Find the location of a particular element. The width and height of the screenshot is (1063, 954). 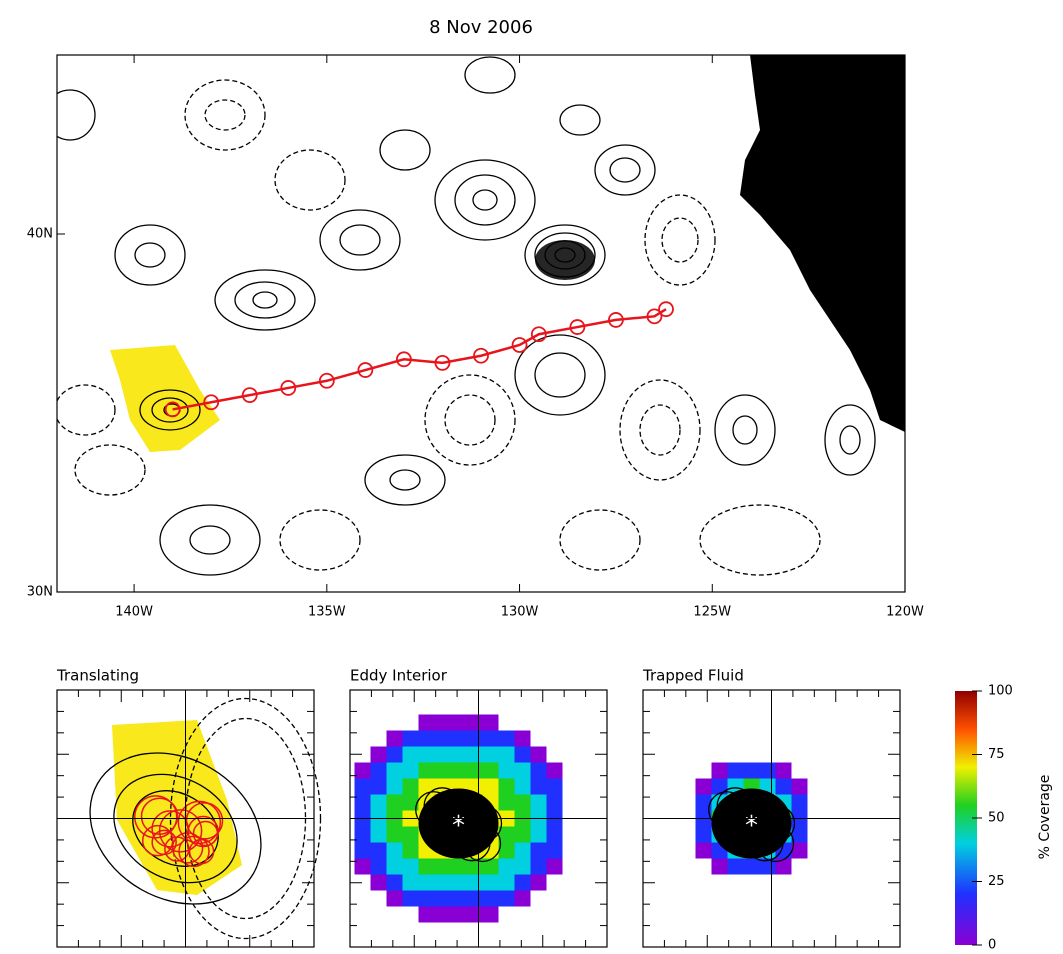

x-tick-label: 135W is located at coordinates (327, 612).